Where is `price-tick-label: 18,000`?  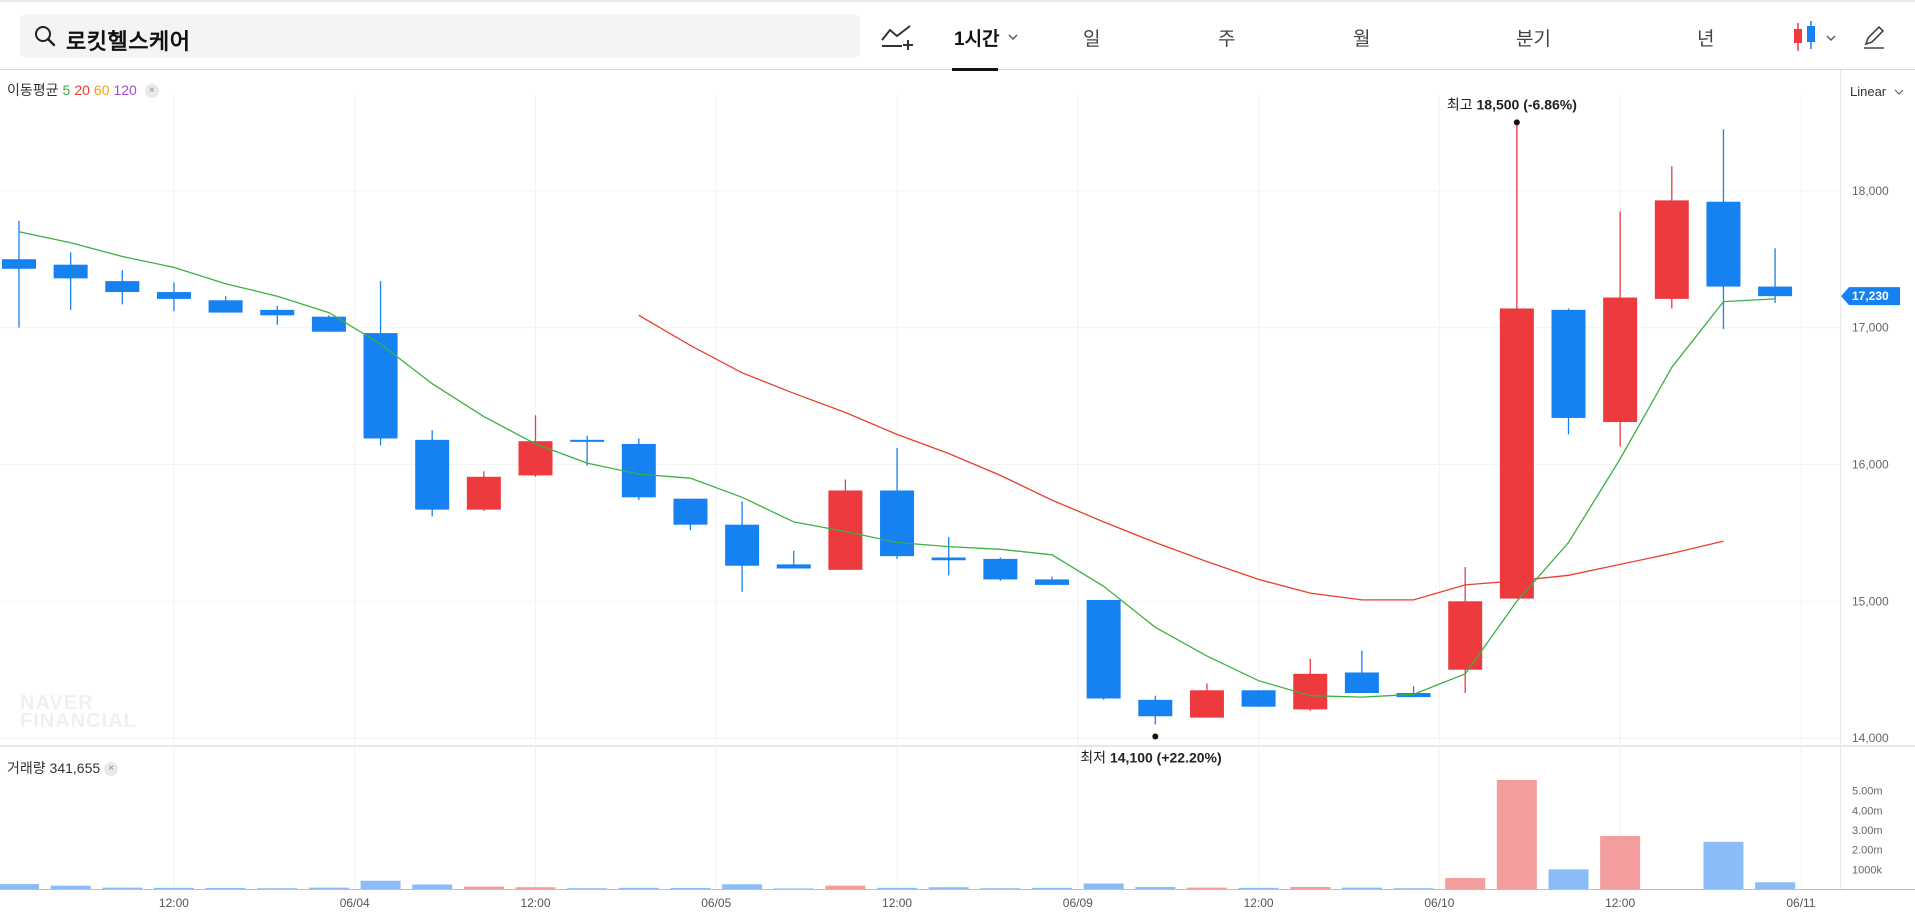 price-tick-label: 18,000 is located at coordinates (1870, 191).